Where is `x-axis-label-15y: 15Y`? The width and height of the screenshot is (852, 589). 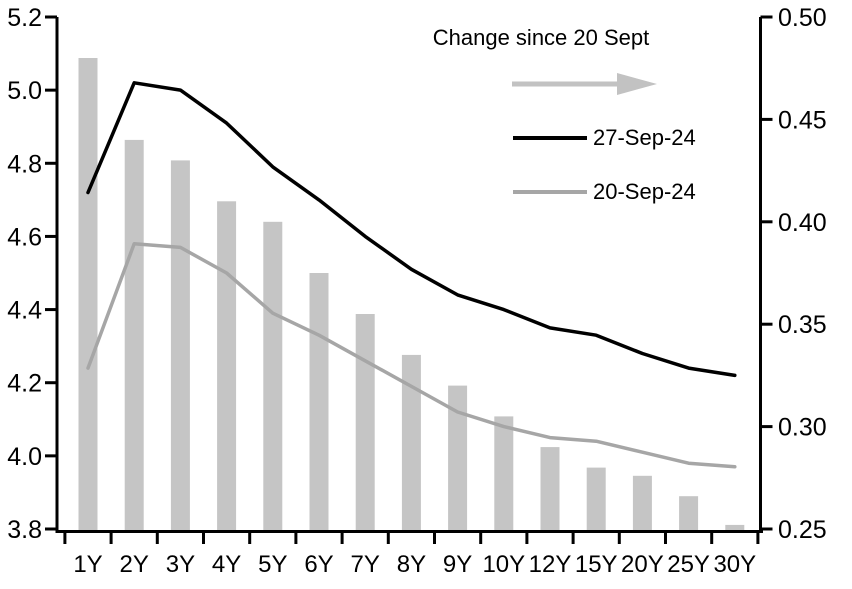 x-axis-label-15y: 15Y is located at coordinates (596, 564).